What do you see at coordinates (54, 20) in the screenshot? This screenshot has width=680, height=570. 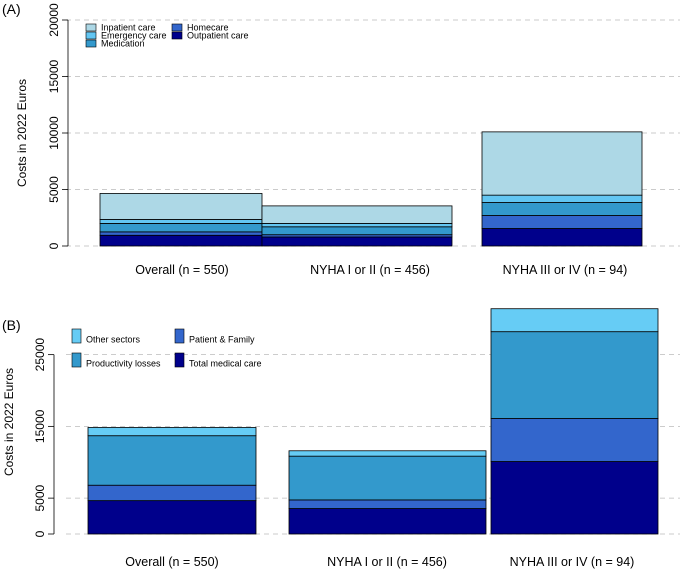 I see `y-tick-label: 20000` at bounding box center [54, 20].